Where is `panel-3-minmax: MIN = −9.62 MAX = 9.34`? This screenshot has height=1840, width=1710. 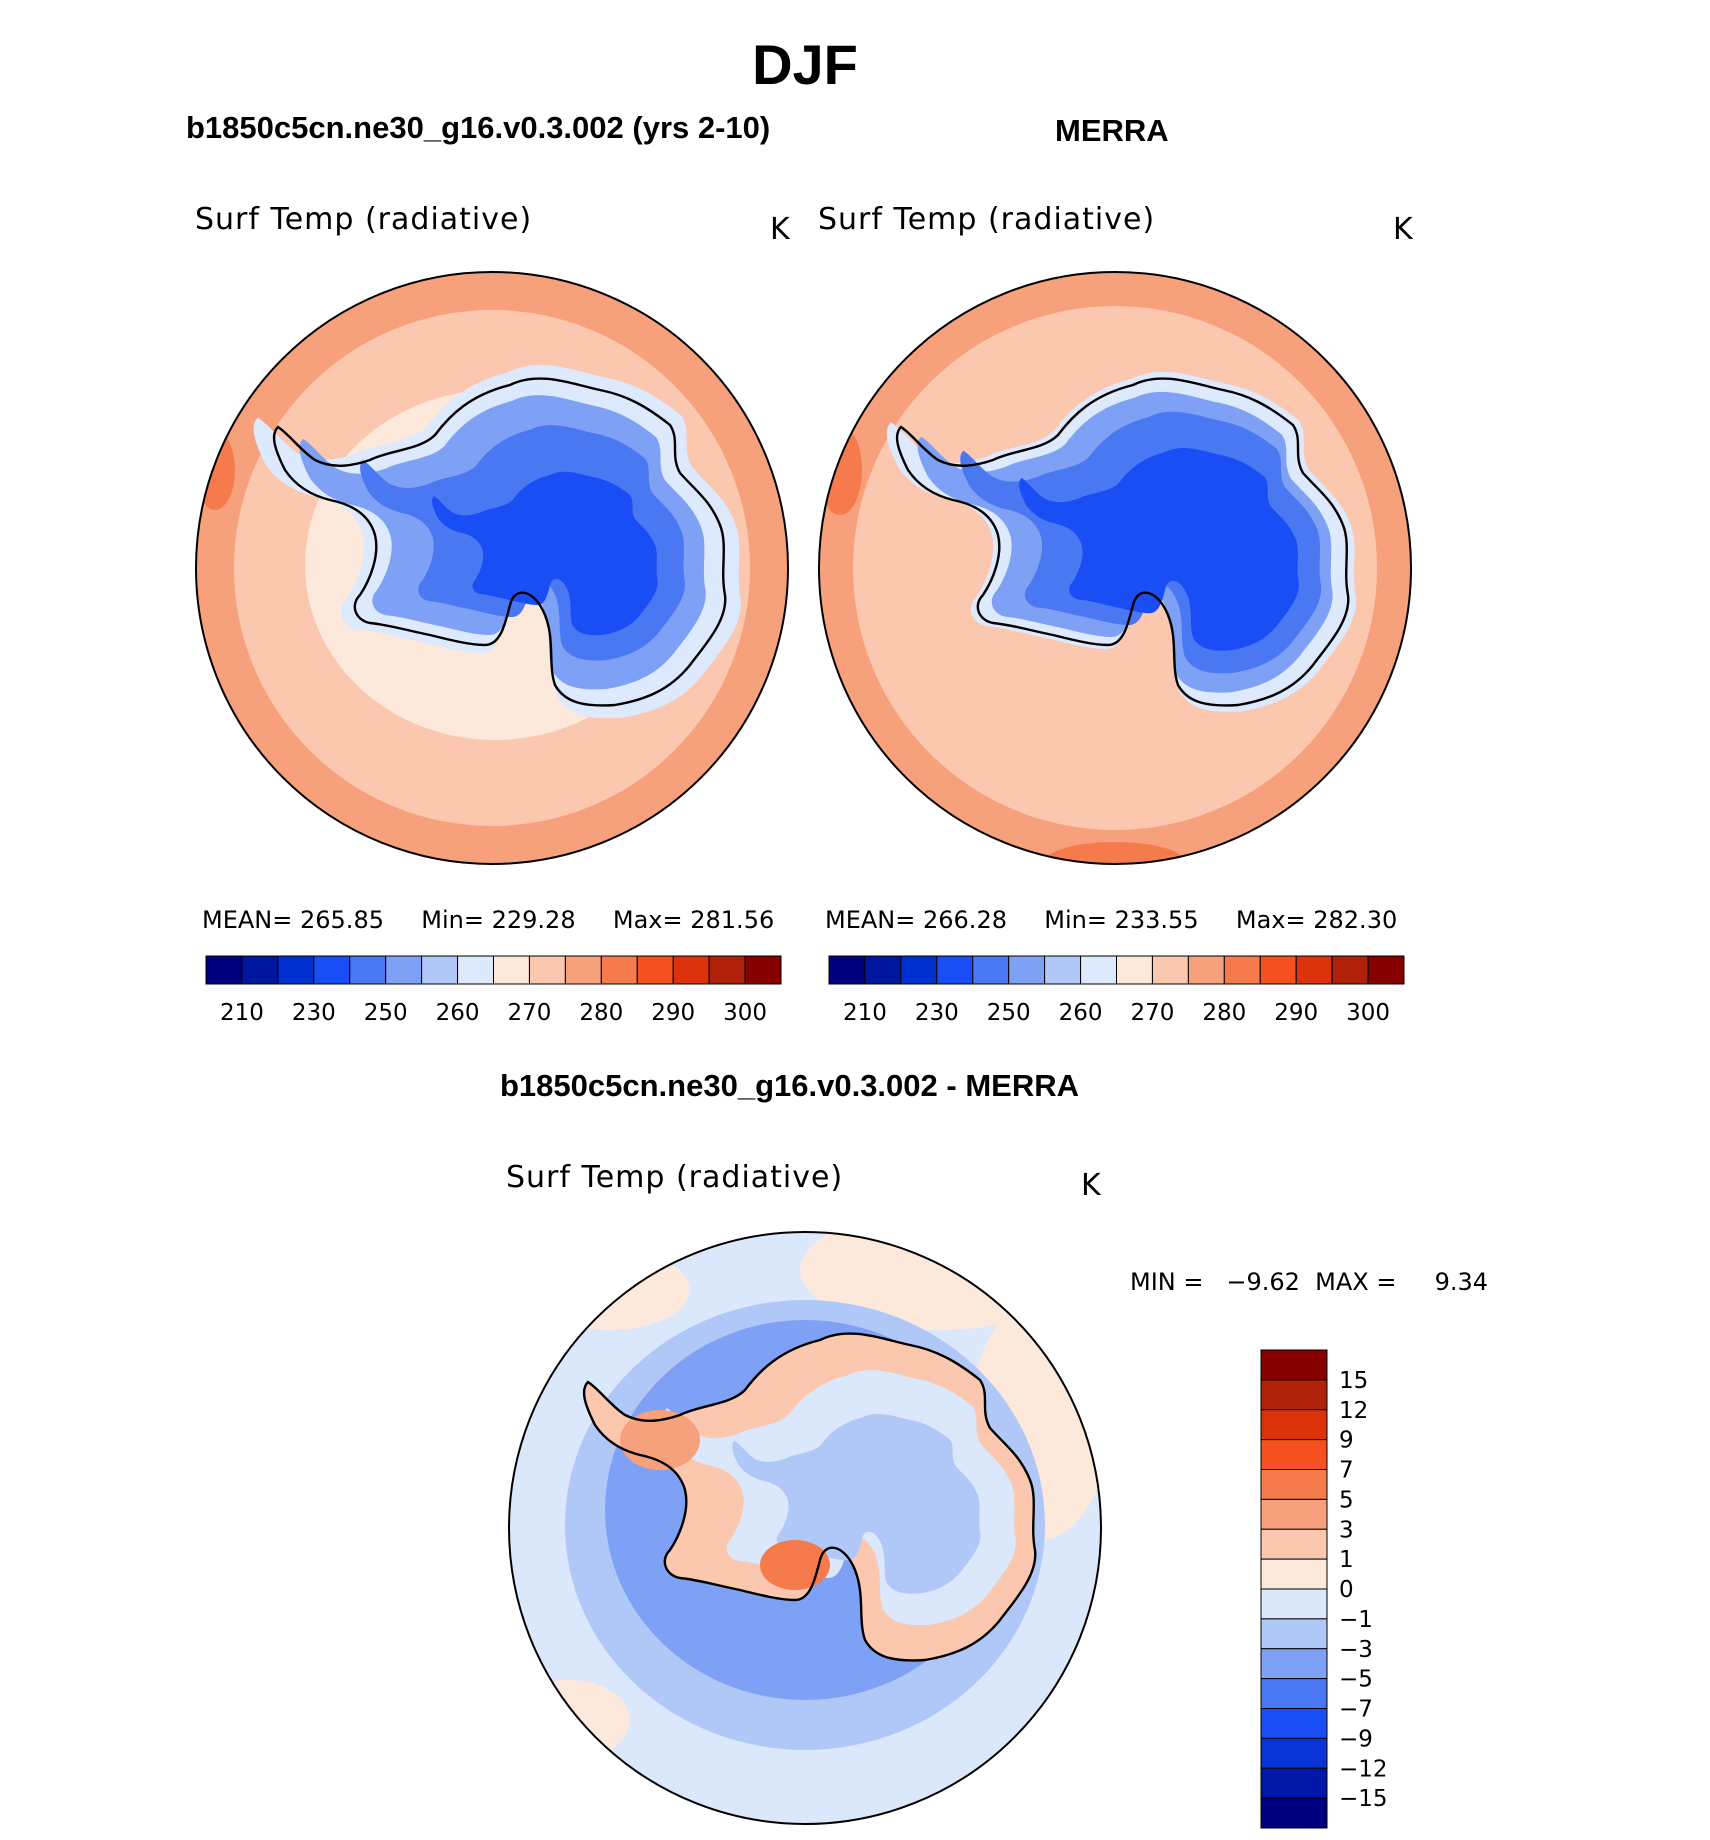
panel-3-minmax: MIN = −9.62 MAX = 9.34 is located at coordinates (1309, 1282).